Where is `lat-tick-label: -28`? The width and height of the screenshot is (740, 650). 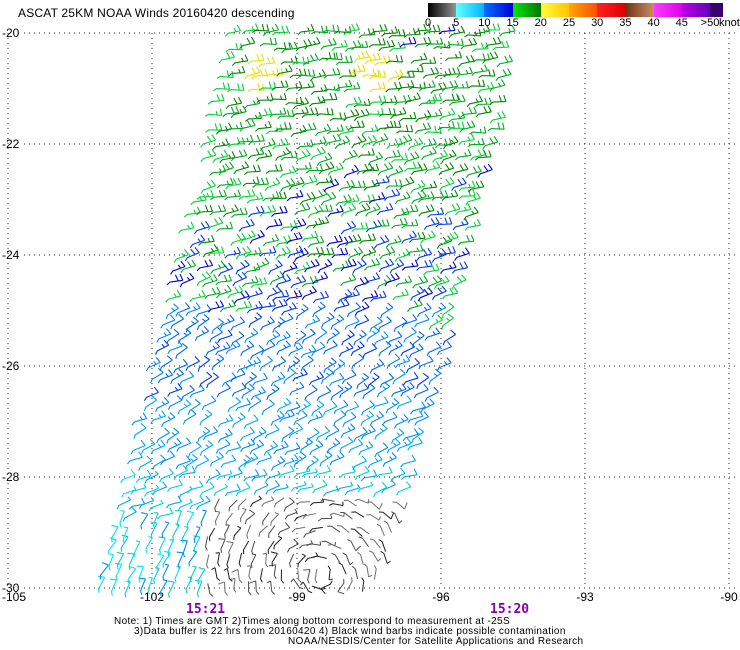 lat-tick-label: -28 is located at coordinates (11, 477).